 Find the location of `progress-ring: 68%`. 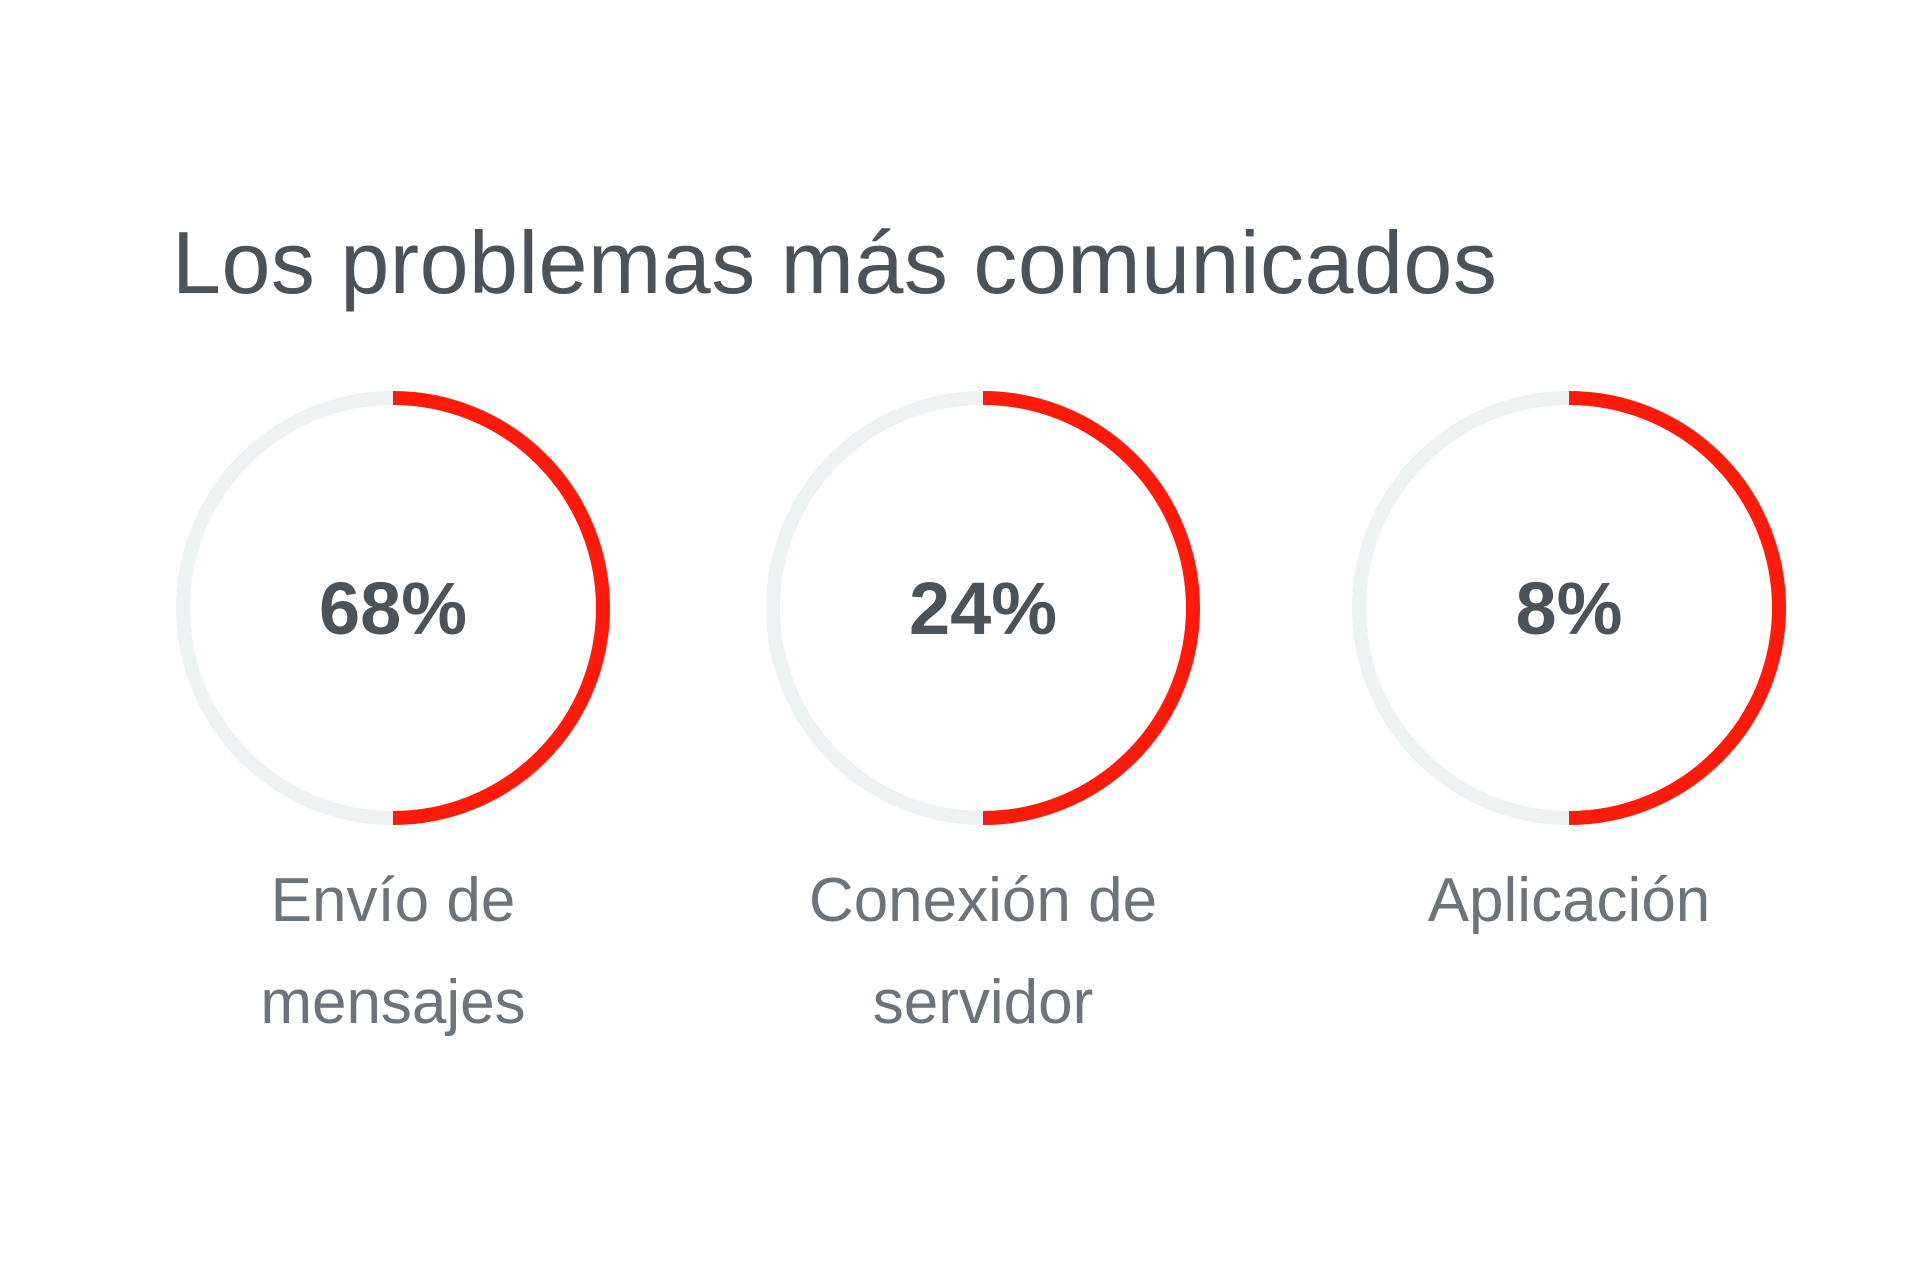

progress-ring: 68% is located at coordinates (393, 608).